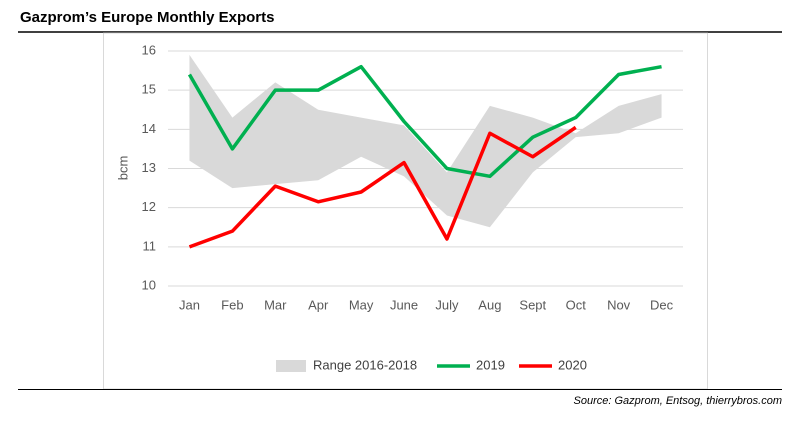  What do you see at coordinates (532, 304) in the screenshot?
I see `x-tick-label: Sept` at bounding box center [532, 304].